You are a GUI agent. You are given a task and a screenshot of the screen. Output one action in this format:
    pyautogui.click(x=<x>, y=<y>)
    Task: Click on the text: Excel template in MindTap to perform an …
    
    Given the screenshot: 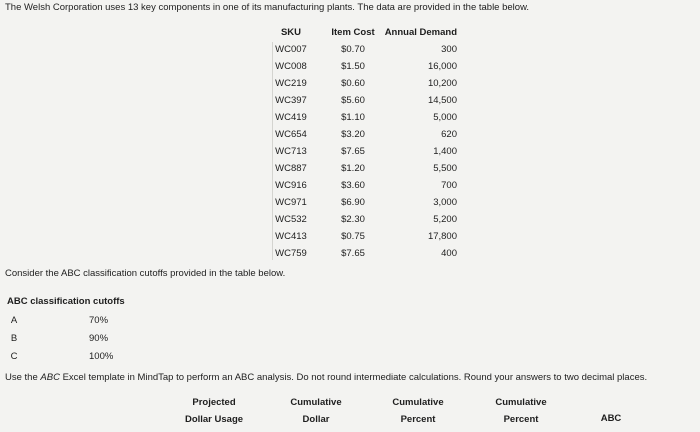 What is the action you would take?
    pyautogui.click(x=353, y=377)
    